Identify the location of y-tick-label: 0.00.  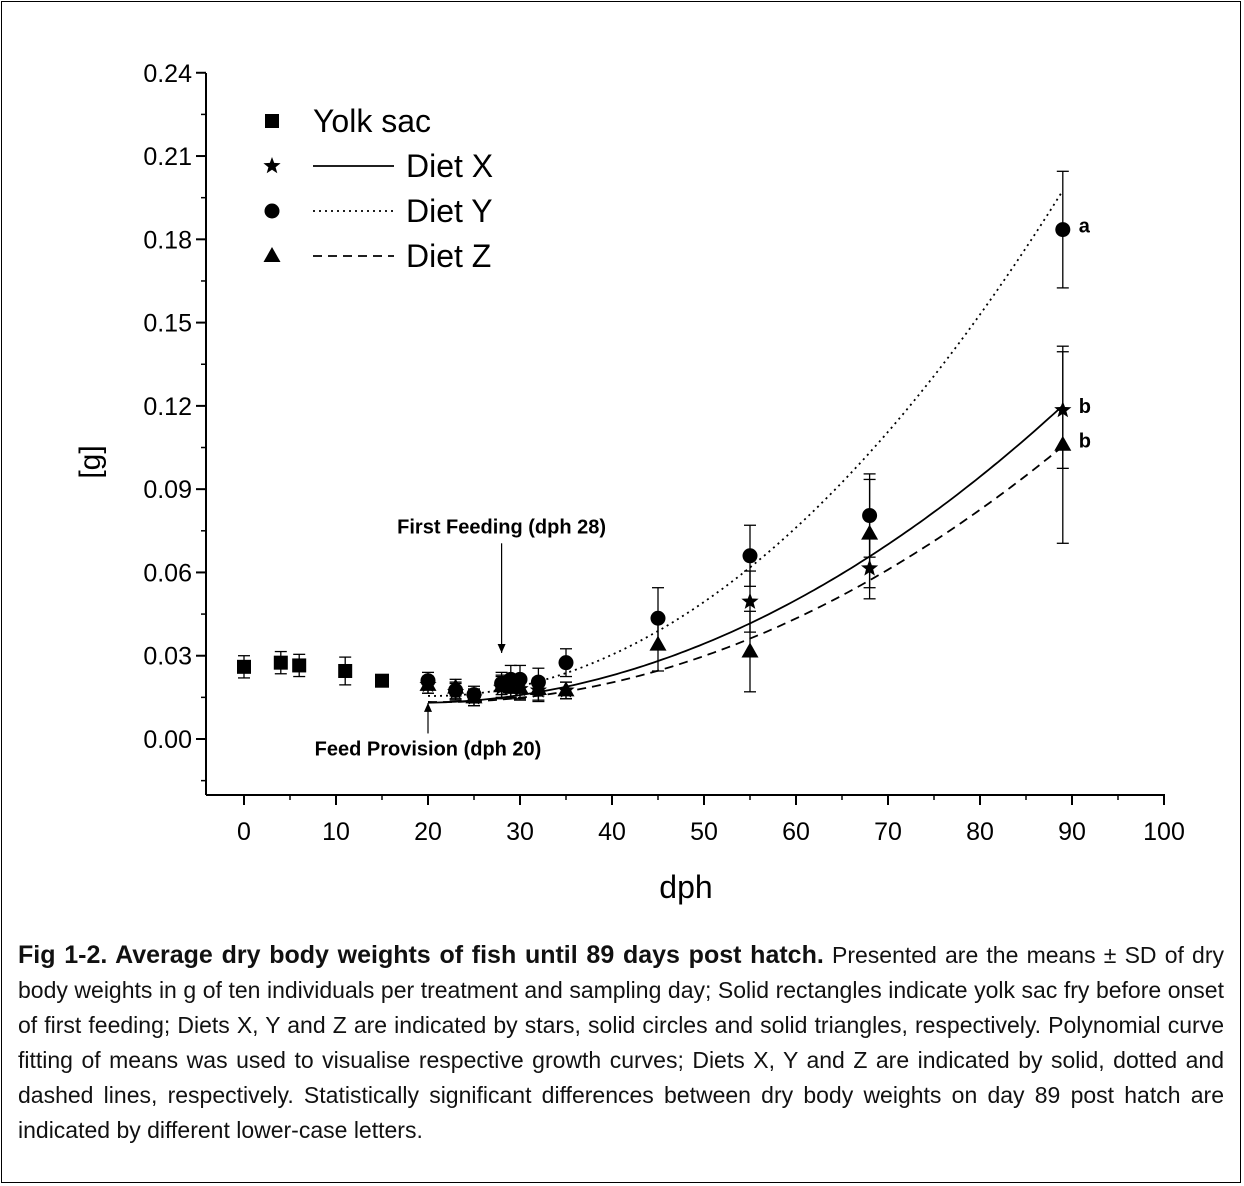
(167, 740).